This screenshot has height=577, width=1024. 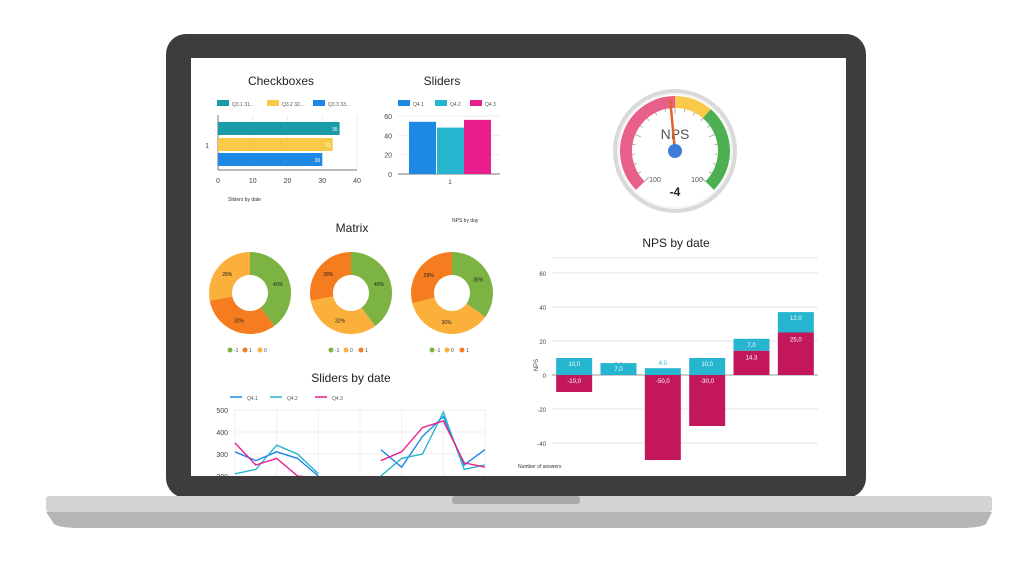 I want to click on slice-label: 40%, so click(x=278, y=285).